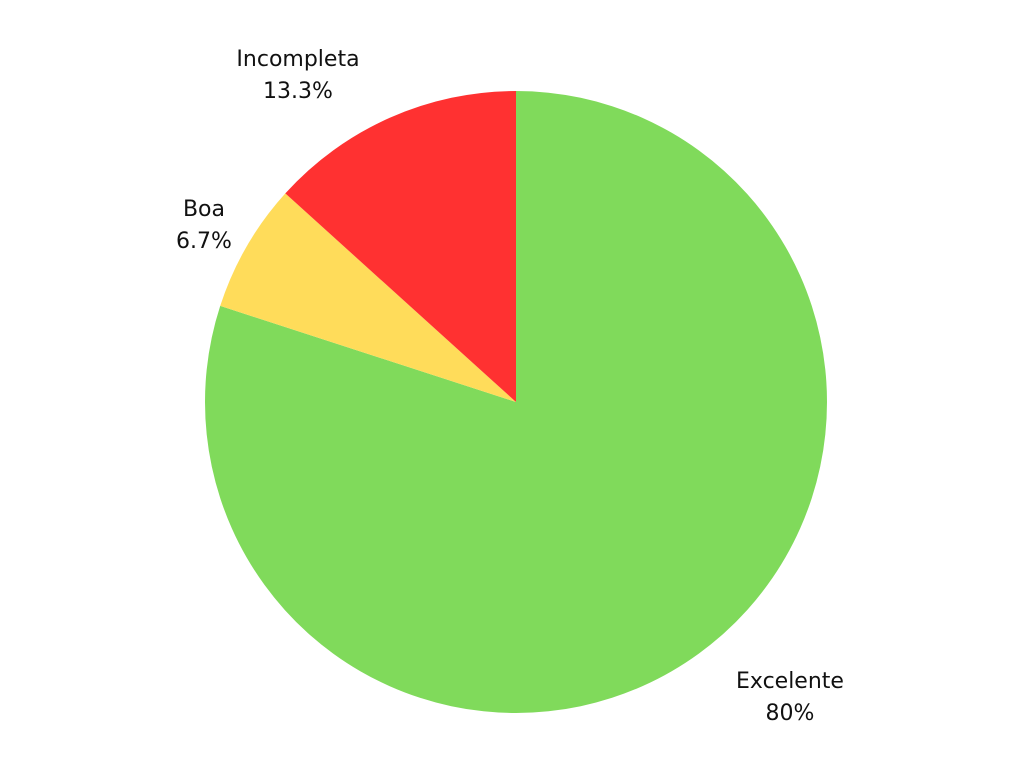 Image resolution: width=1024 pixels, height=768 pixels. Describe the element at coordinates (790, 713) in the screenshot. I see `slice-percent-label: 80%` at that location.